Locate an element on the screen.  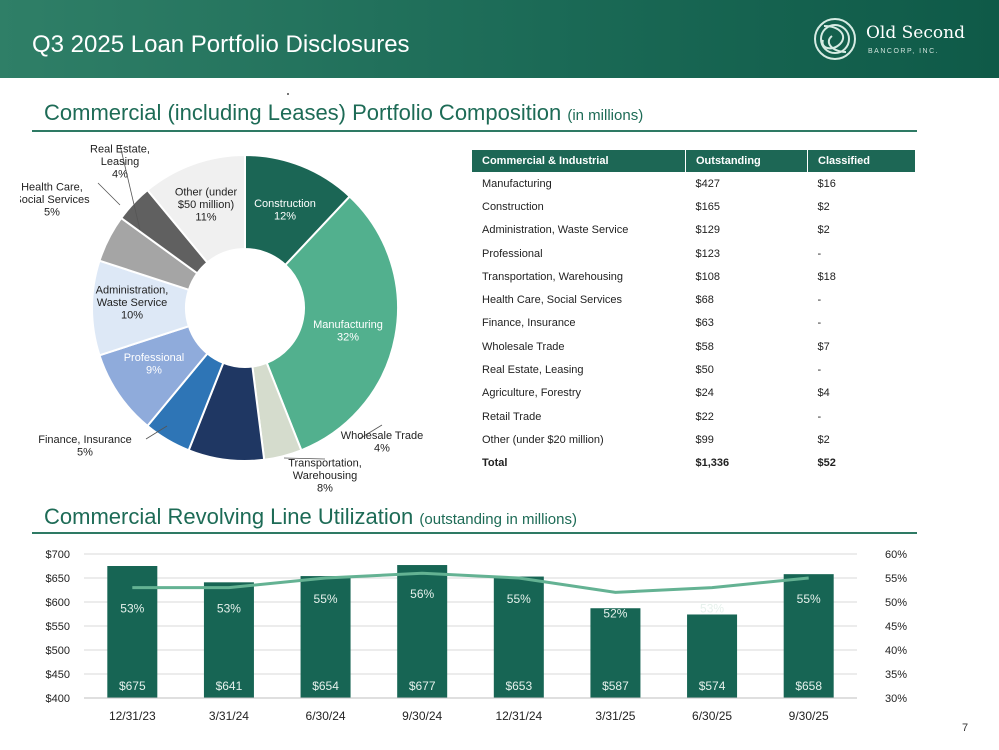
table-row: Finance, Insurance $63 - is located at coordinates (693, 323).